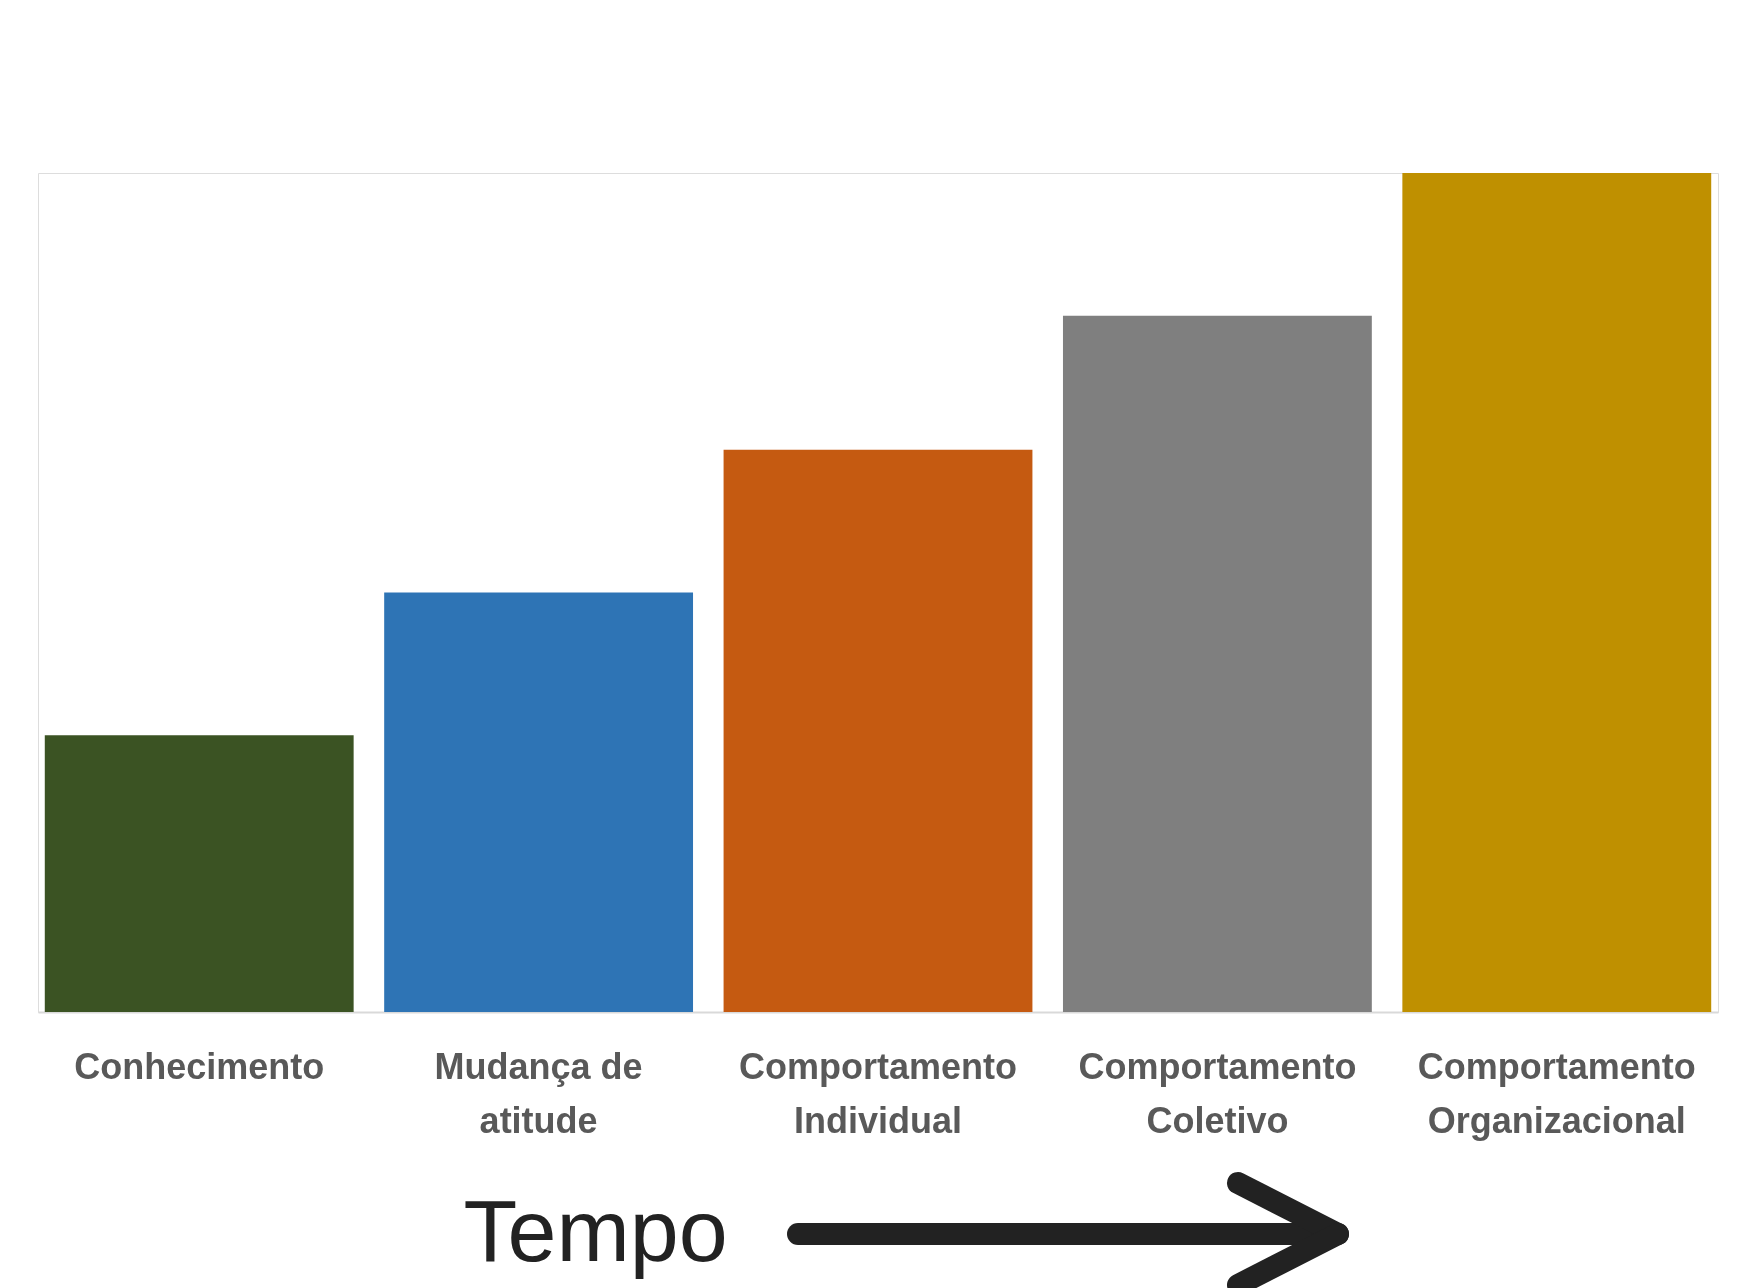 This screenshot has height=1288, width=1759. Describe the element at coordinates (1556, 1093) in the screenshot. I see `x-tick-label: Comportamento Organizacional` at that location.